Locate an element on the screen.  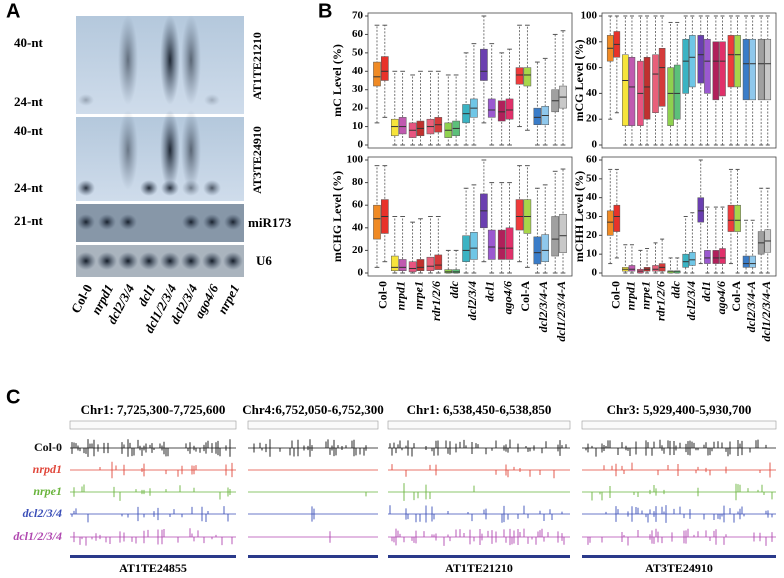
probe-label: AT3TE24910 is located at coordinates (257, 160).